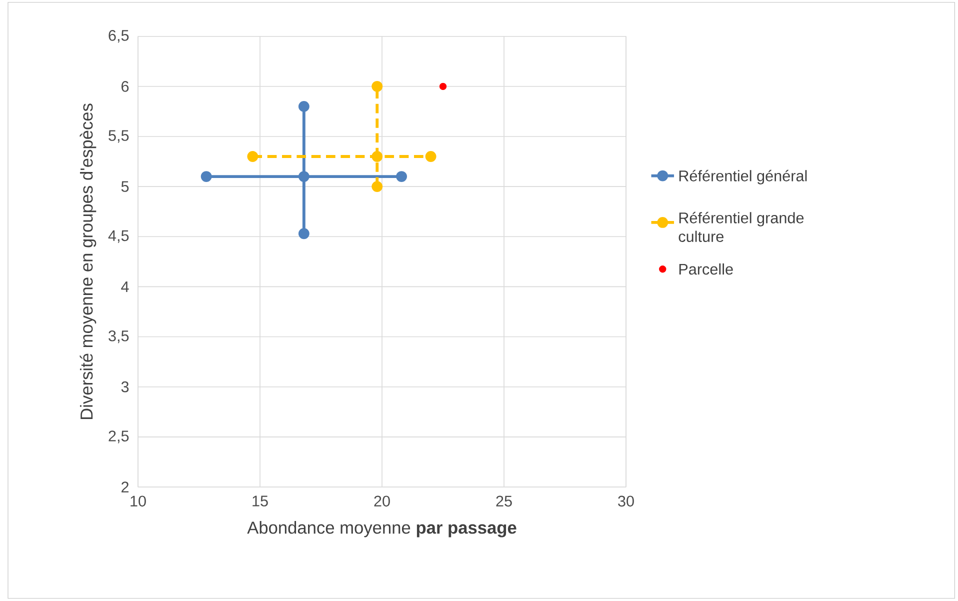 The image size is (958, 601). I want to click on x-tick-label: 30, so click(626, 501).